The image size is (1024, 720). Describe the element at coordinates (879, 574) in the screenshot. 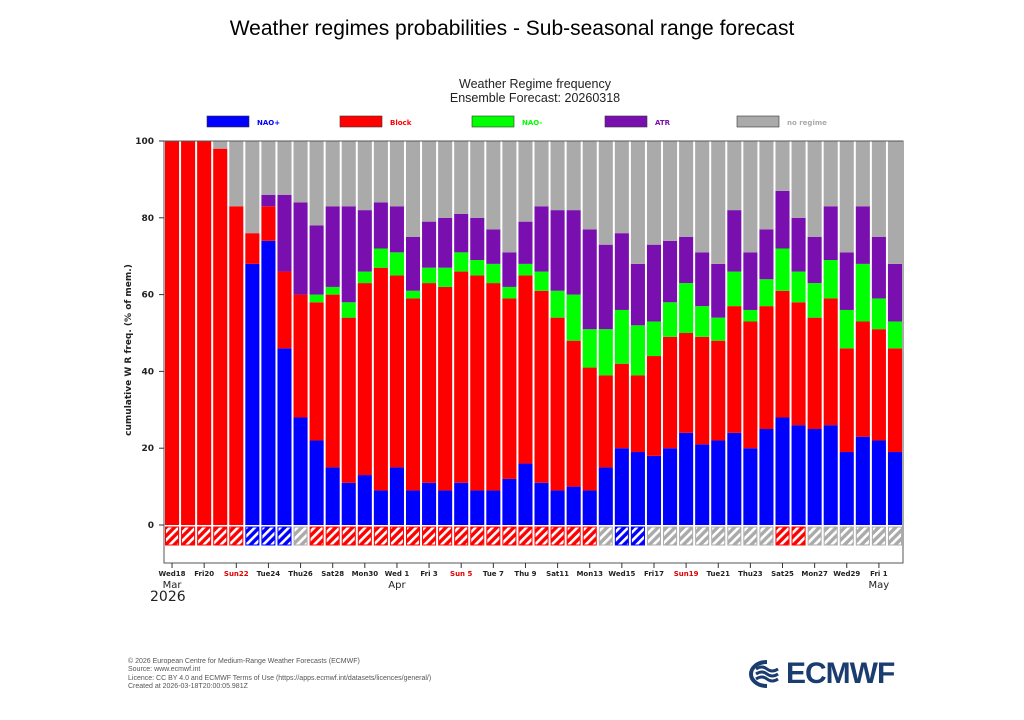

I see `x-tick-label: Fri 1` at that location.